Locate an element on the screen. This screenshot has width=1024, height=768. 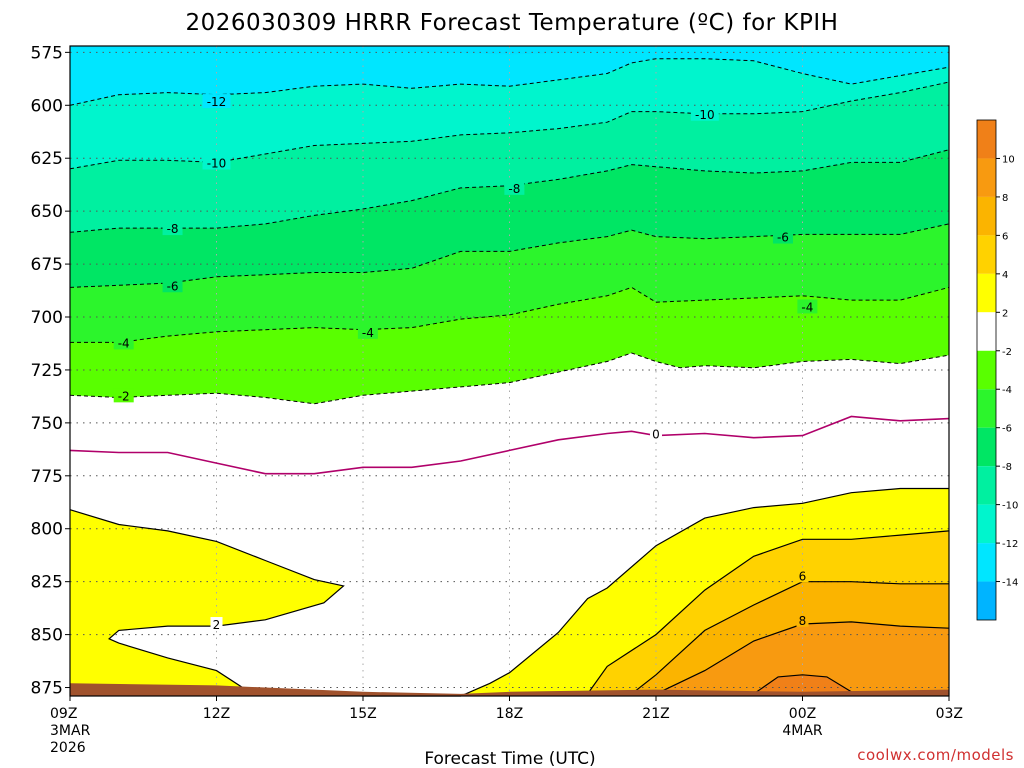
isotherm-minus8 is located at coordinates (509, 191).